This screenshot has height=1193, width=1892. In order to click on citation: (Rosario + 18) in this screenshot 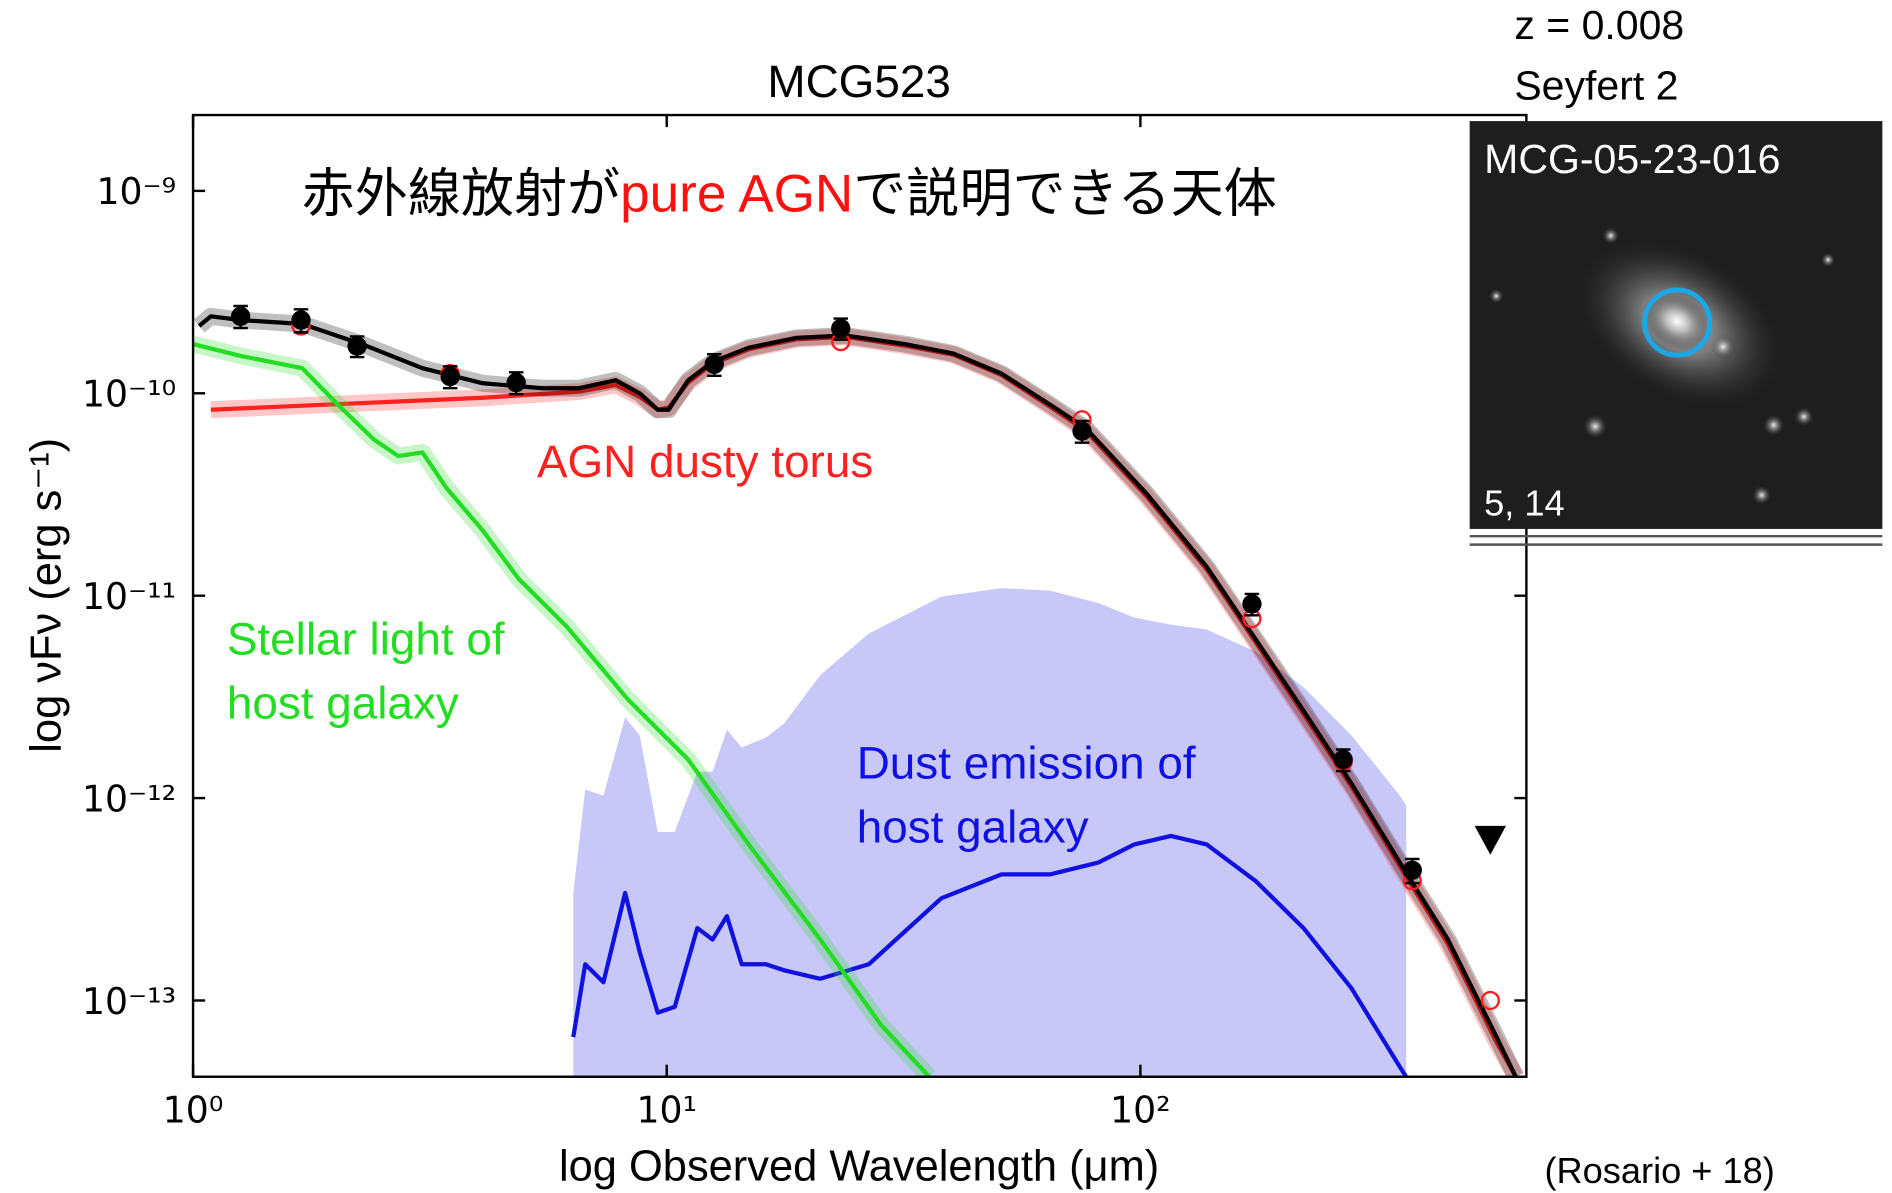, I will do `click(1659, 1170)`.